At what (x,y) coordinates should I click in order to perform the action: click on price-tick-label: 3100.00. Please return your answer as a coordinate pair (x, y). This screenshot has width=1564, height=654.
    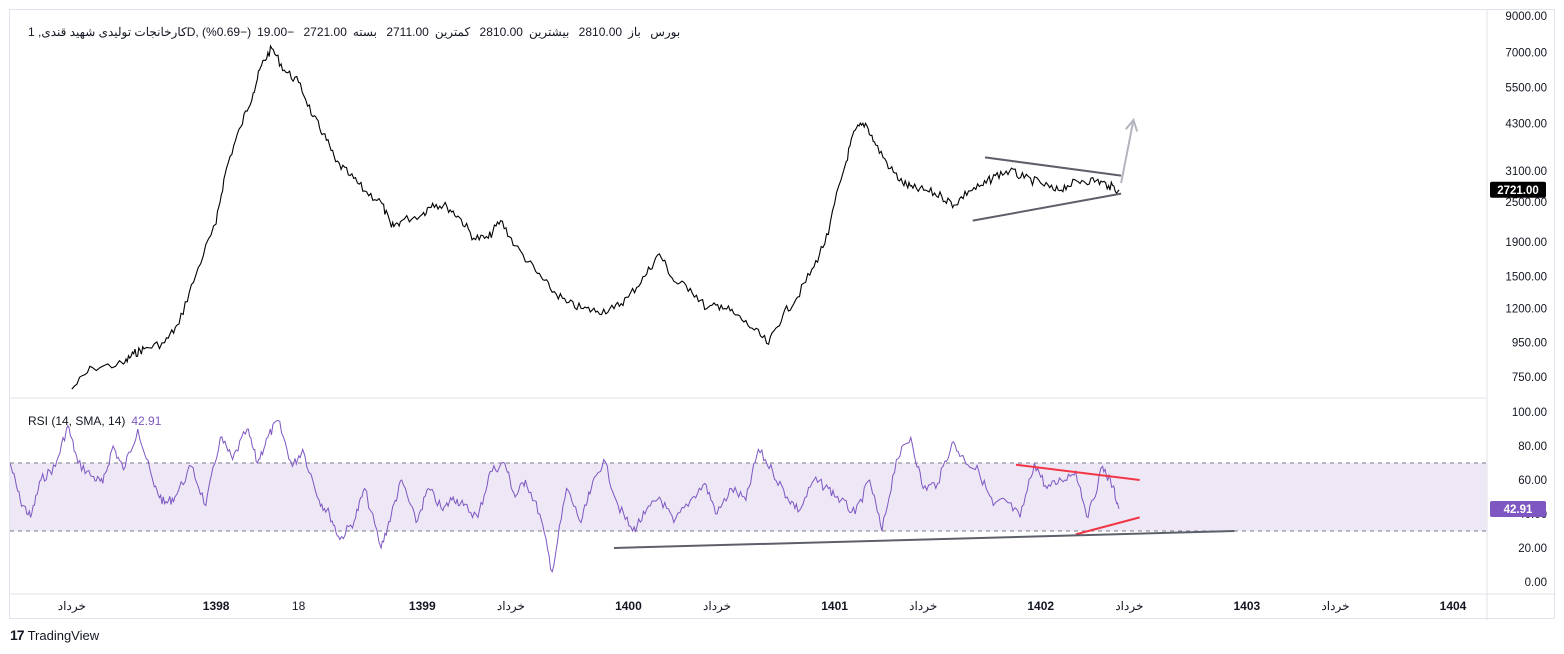
    Looking at the image, I should click on (1526, 172).